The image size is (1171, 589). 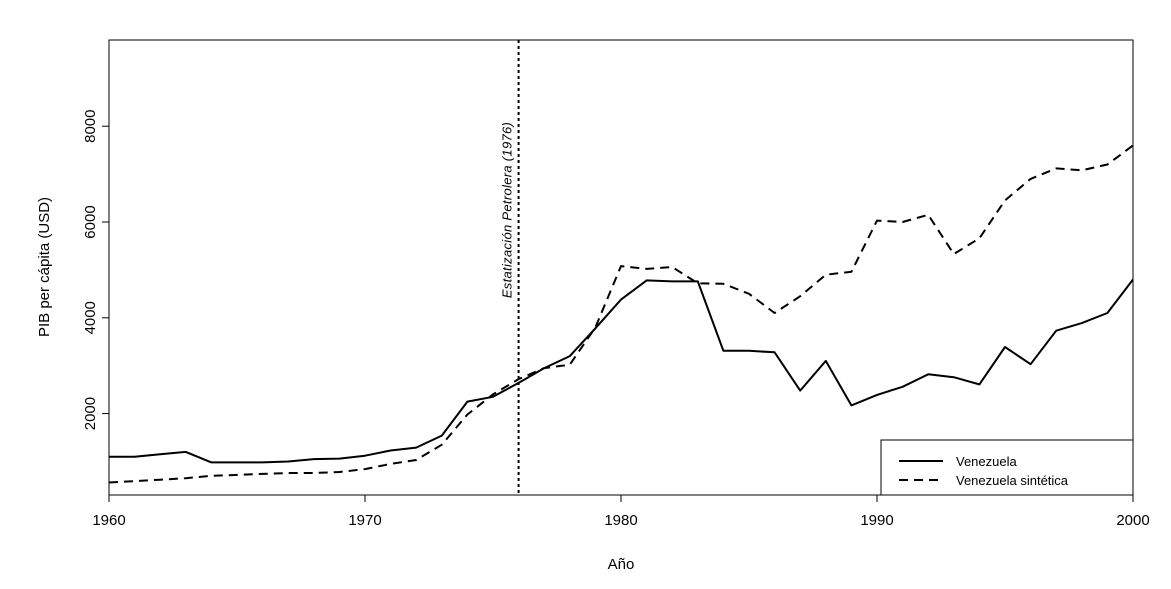 I want to click on intervention-marker: Estatización Petrolera (1976), so click(x=510, y=267).